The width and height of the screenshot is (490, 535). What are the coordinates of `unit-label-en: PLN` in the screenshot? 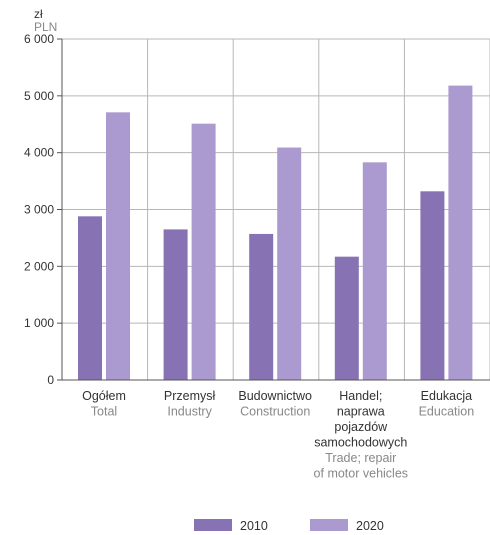 It's located at (45, 27).